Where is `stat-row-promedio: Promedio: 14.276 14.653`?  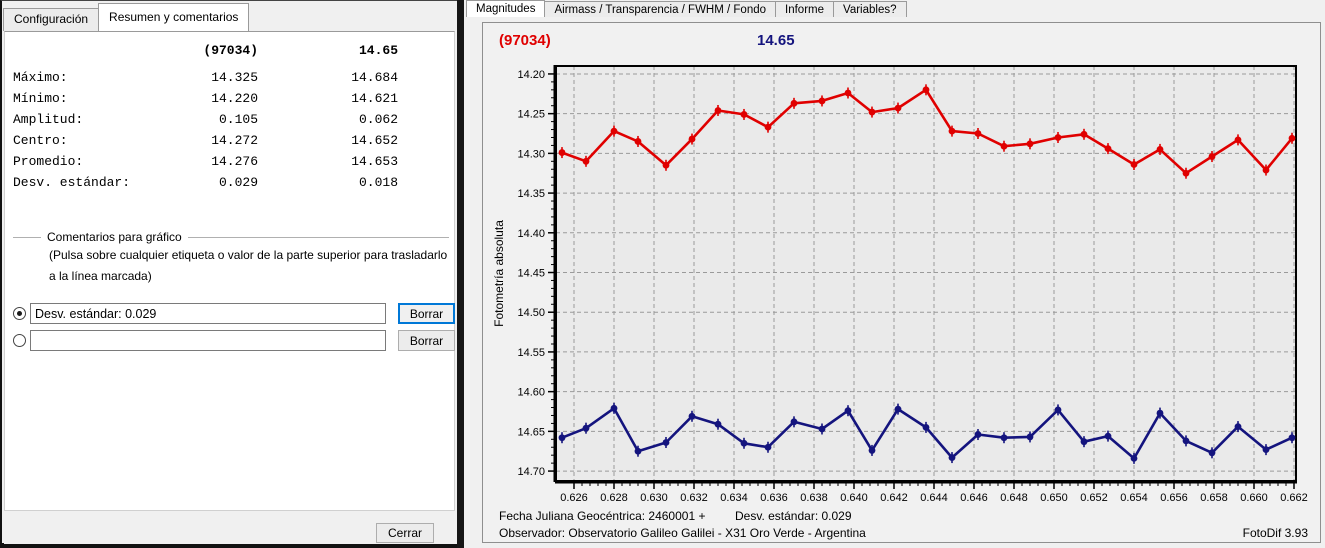
stat-row-promedio: Promedio: 14.276 14.653 is located at coordinates (207, 161).